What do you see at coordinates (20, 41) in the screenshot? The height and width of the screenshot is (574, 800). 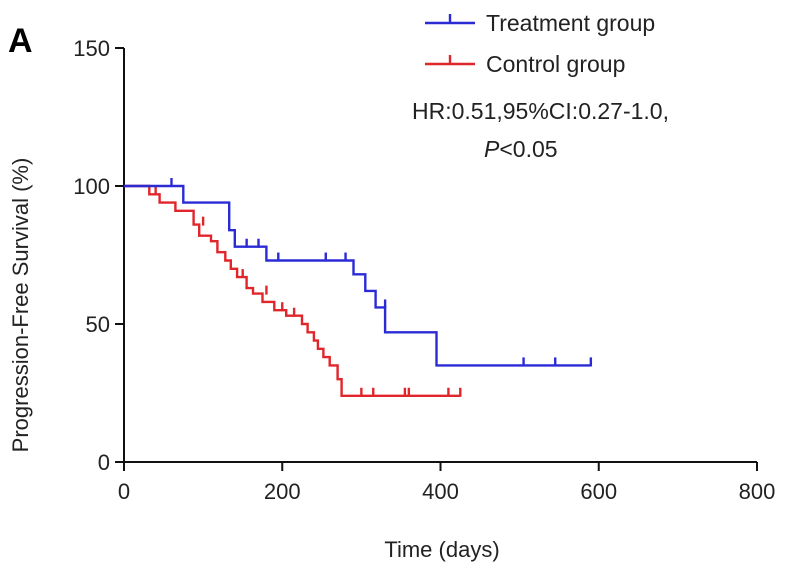 I see `panel-letter: A` at bounding box center [20, 41].